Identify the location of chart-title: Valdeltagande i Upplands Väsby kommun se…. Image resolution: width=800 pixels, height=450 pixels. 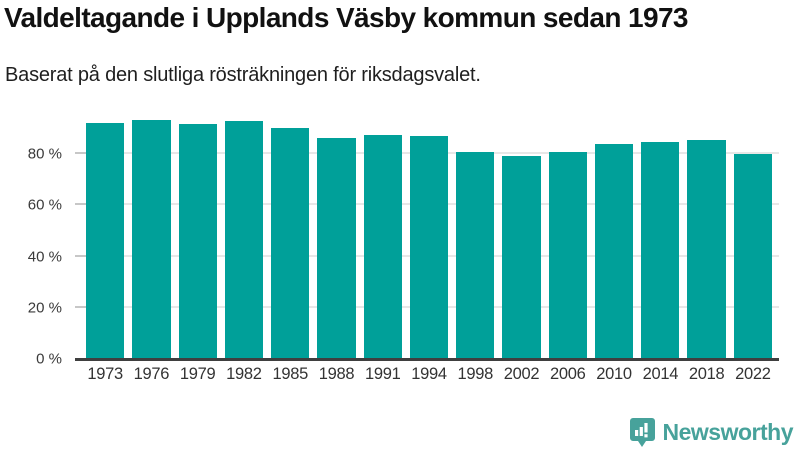
(346, 17).